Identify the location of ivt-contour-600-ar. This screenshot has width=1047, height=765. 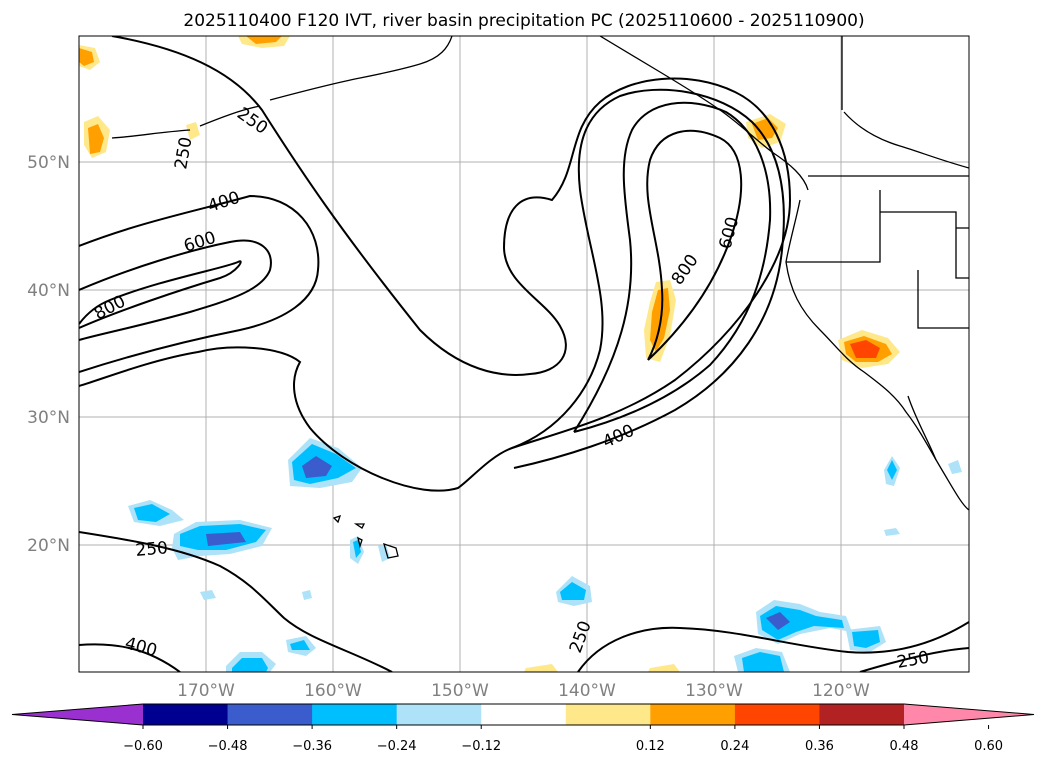
(672, 267).